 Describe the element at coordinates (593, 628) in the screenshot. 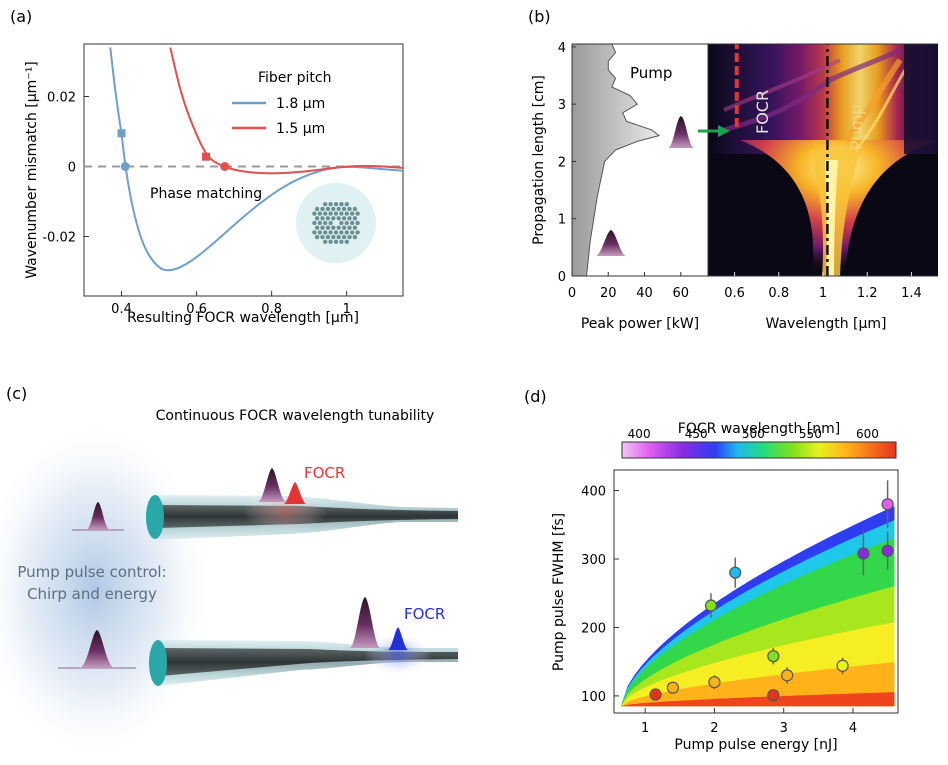

I see `y-tick-label: 200` at that location.